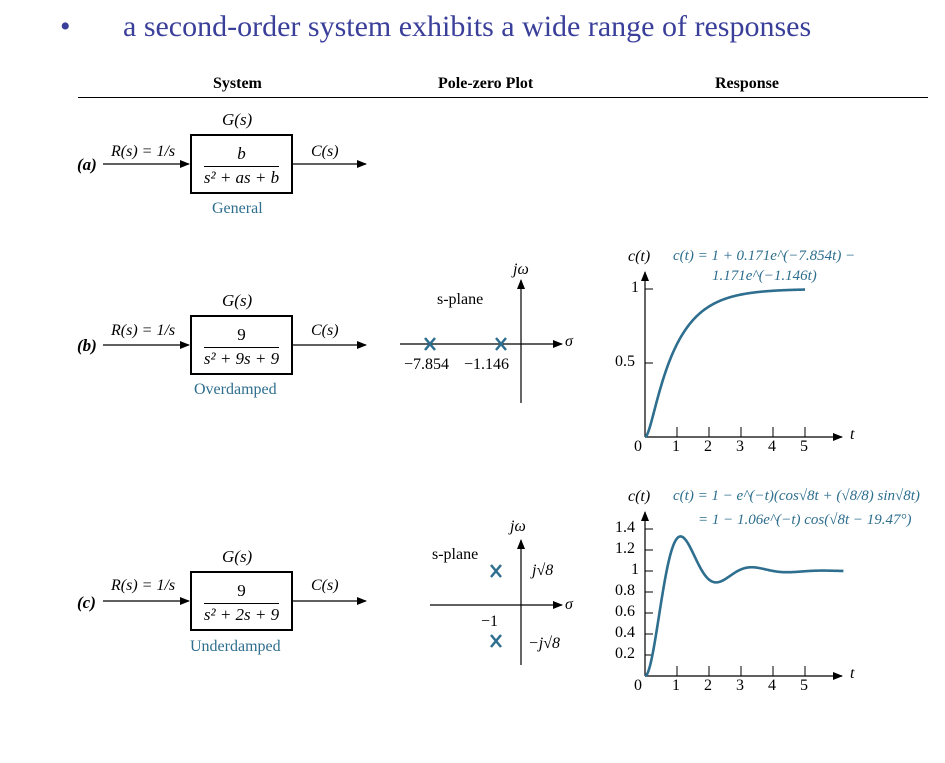 The image size is (945, 763). I want to click on sigma-axis-label-c: σ, so click(569, 604).